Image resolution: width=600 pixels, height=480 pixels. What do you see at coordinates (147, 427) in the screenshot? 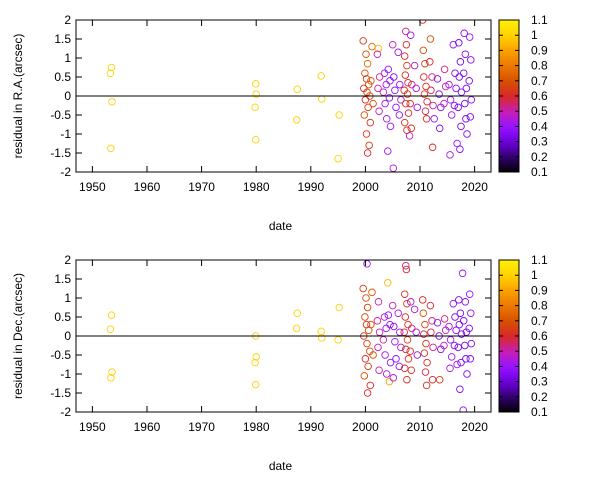
I see `x-tick-label: 1960` at bounding box center [147, 427].